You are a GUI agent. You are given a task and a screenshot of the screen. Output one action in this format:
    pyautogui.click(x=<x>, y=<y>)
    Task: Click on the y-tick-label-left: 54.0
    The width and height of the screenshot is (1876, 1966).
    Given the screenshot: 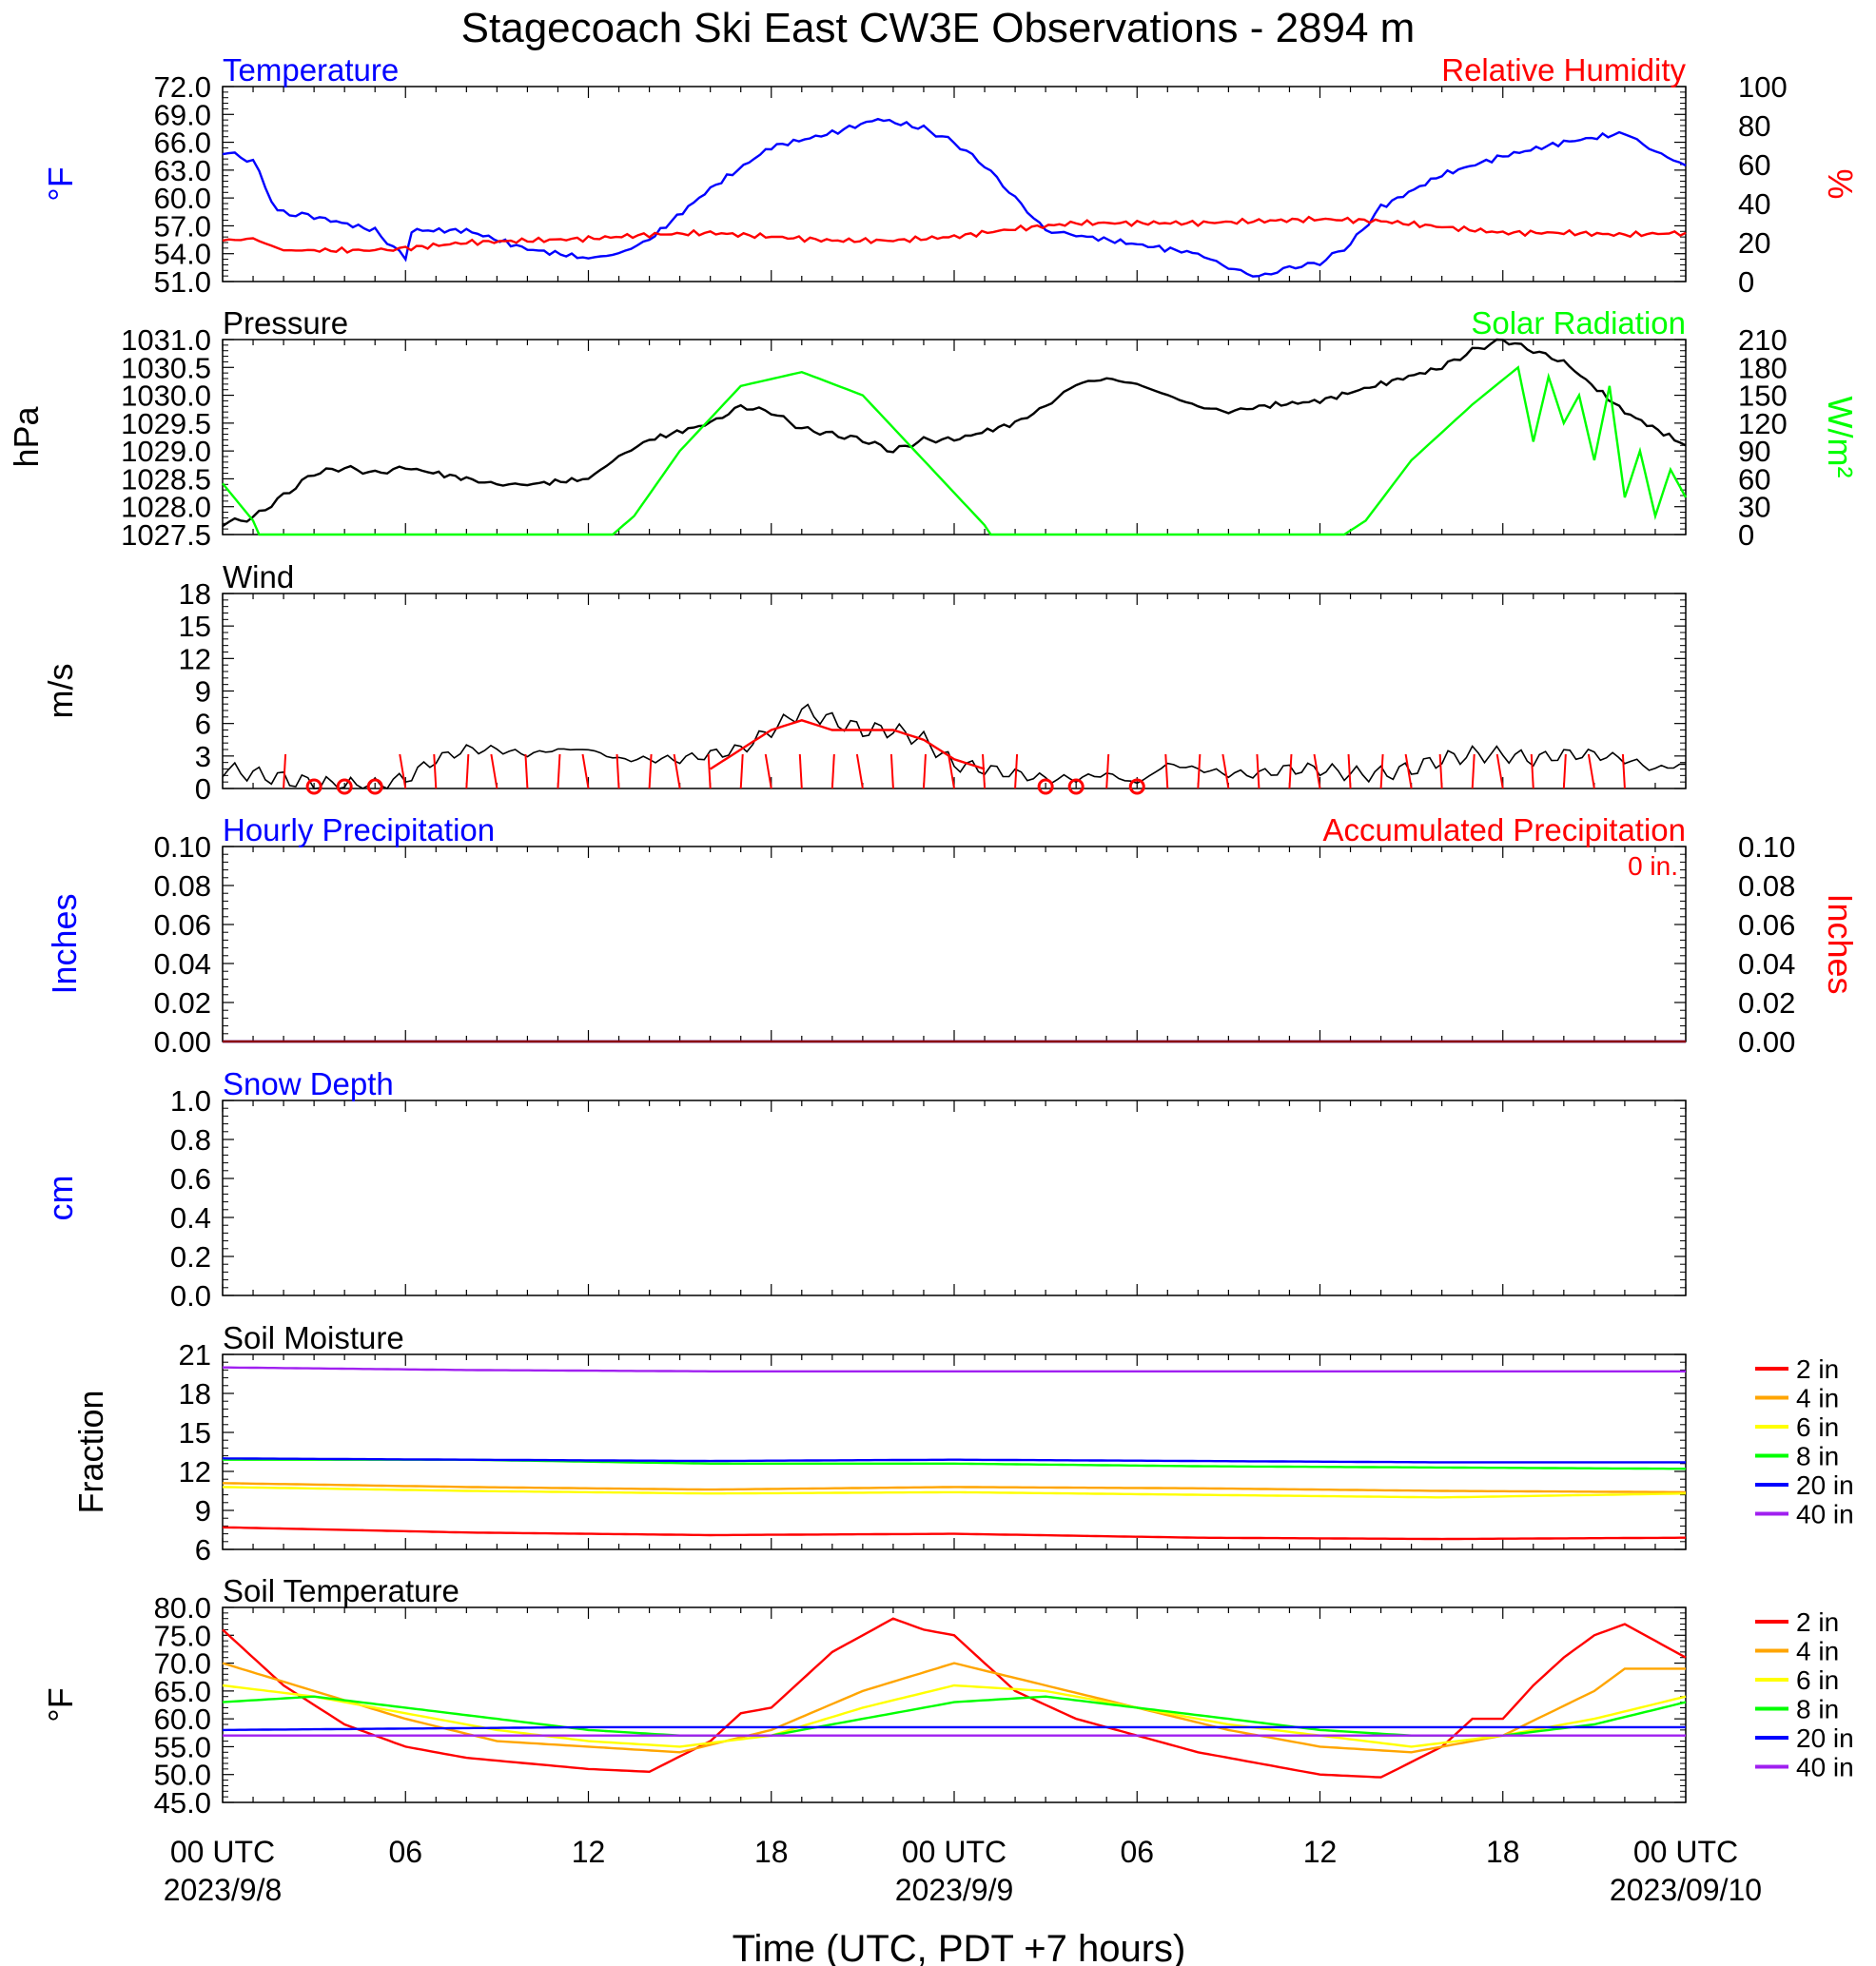 What is the action you would take?
    pyautogui.click(x=182, y=254)
    